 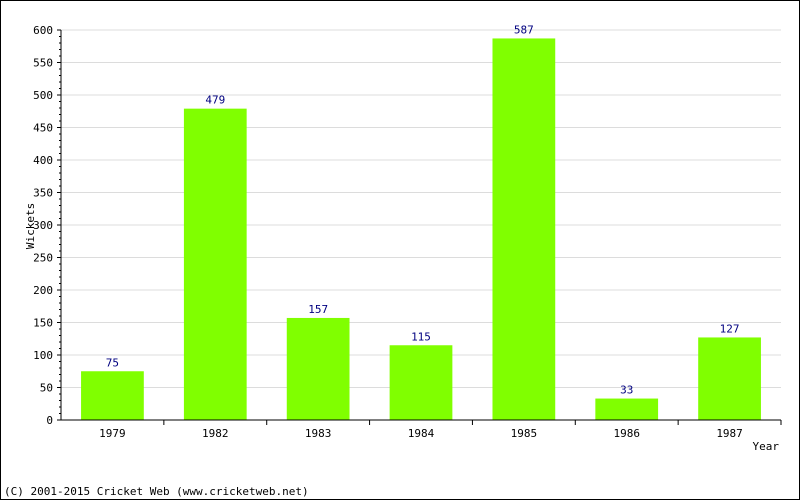 What do you see at coordinates (43, 323) in the screenshot?
I see `y-tick-label: 150` at bounding box center [43, 323].